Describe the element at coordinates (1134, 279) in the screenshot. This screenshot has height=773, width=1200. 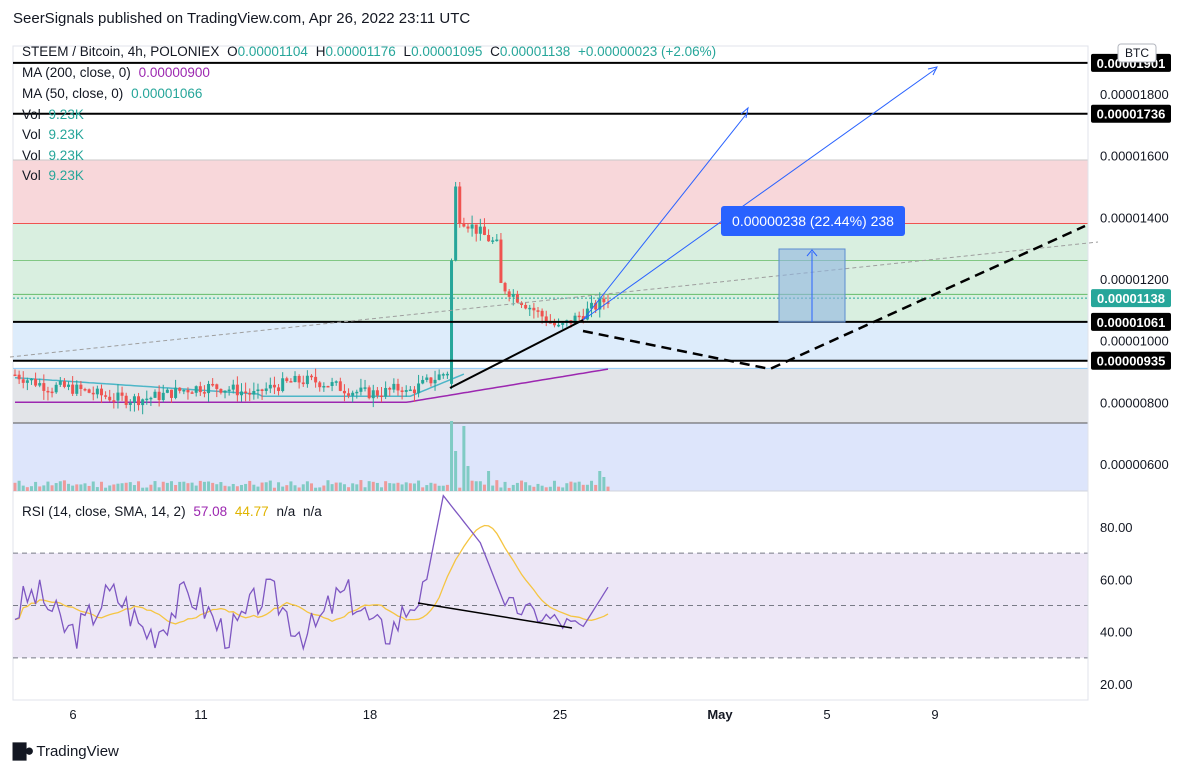
I see `price-tick-label: 0.00001200` at that location.